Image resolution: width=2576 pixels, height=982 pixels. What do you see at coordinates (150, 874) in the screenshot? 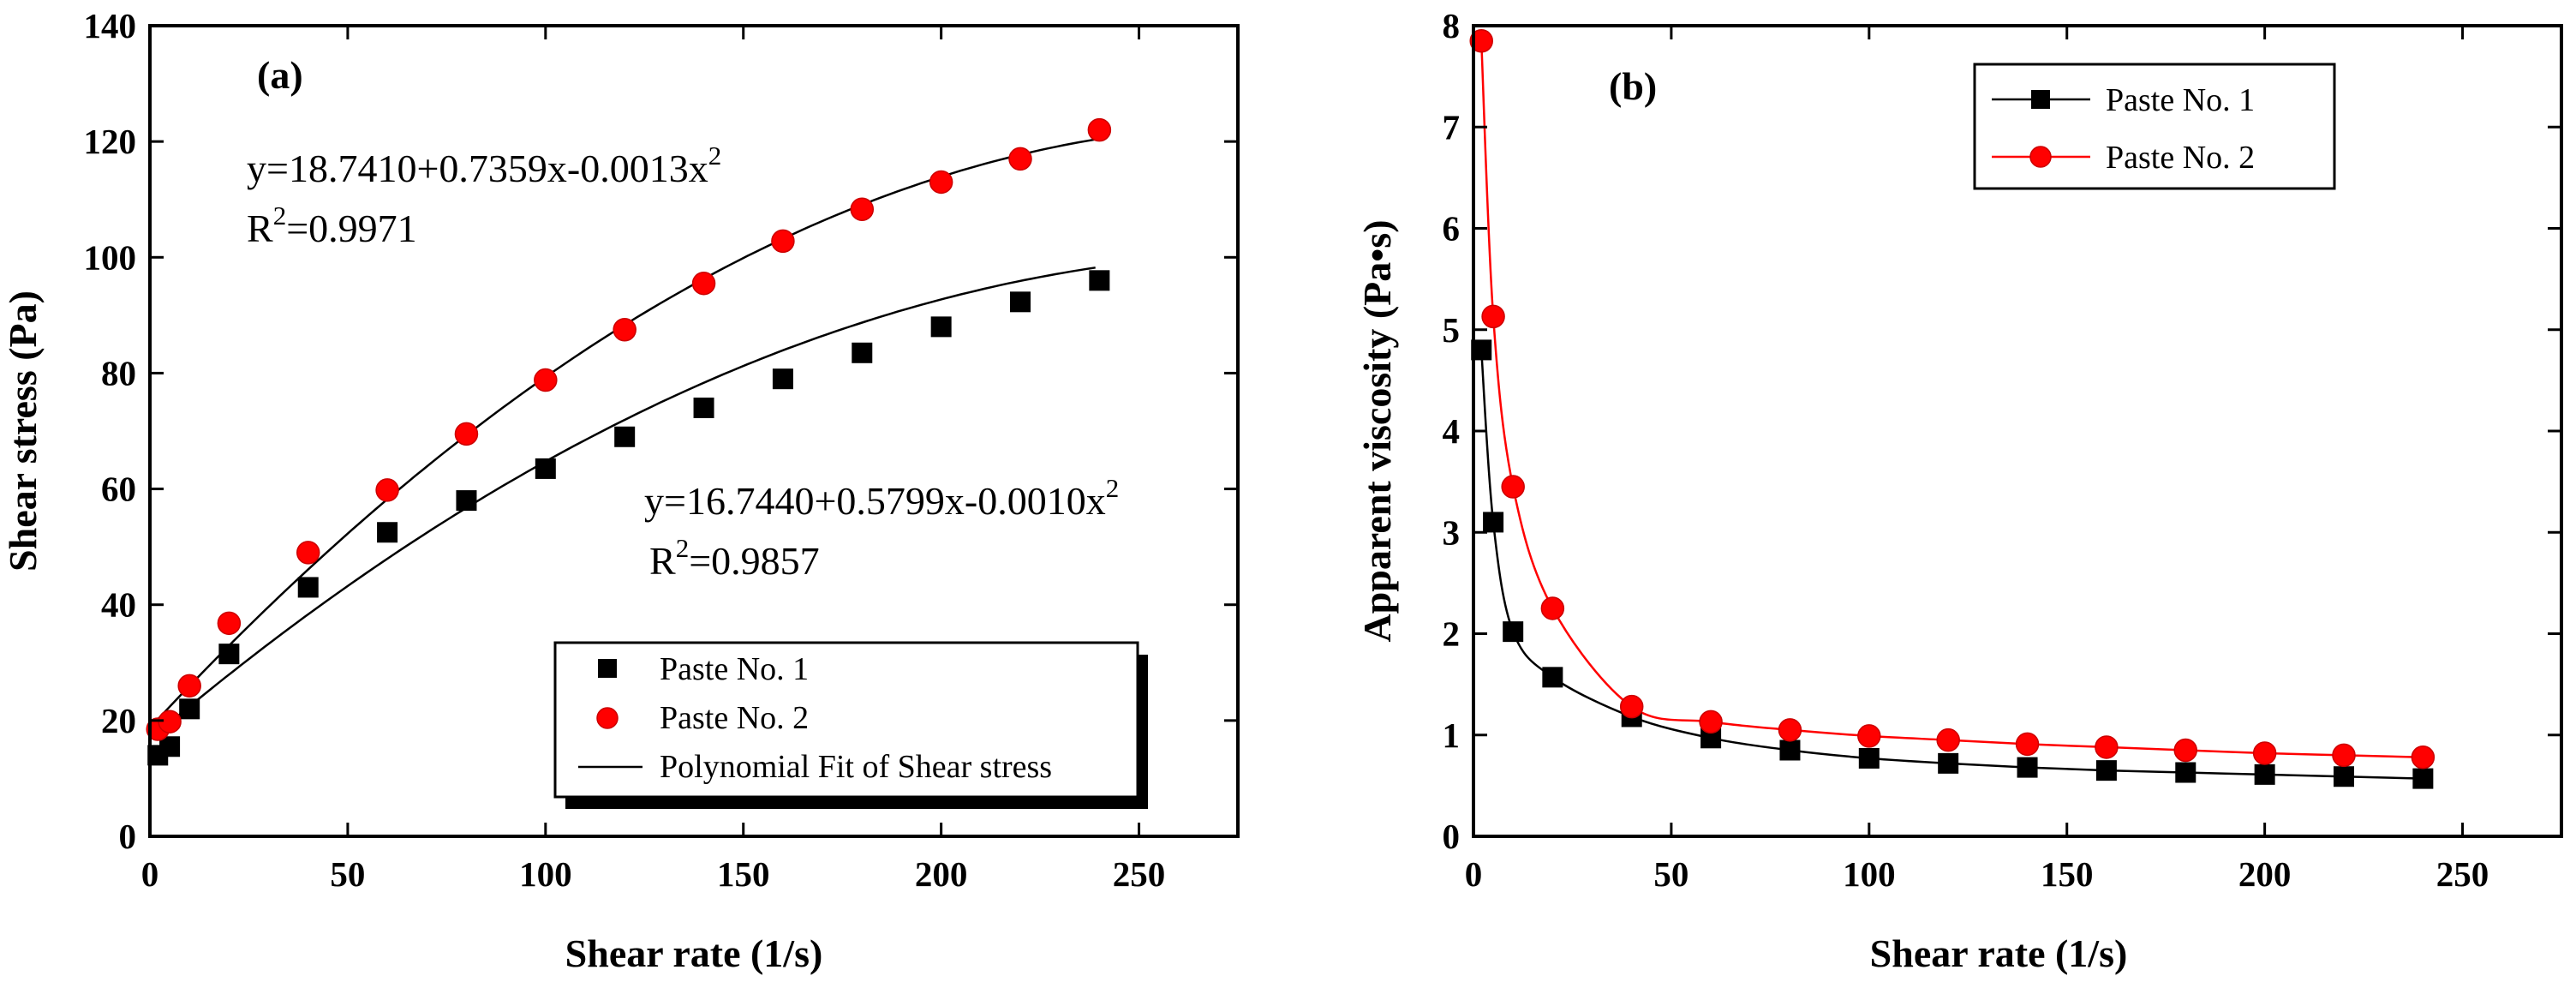
I see `a-x-tick-label: 0` at bounding box center [150, 874].